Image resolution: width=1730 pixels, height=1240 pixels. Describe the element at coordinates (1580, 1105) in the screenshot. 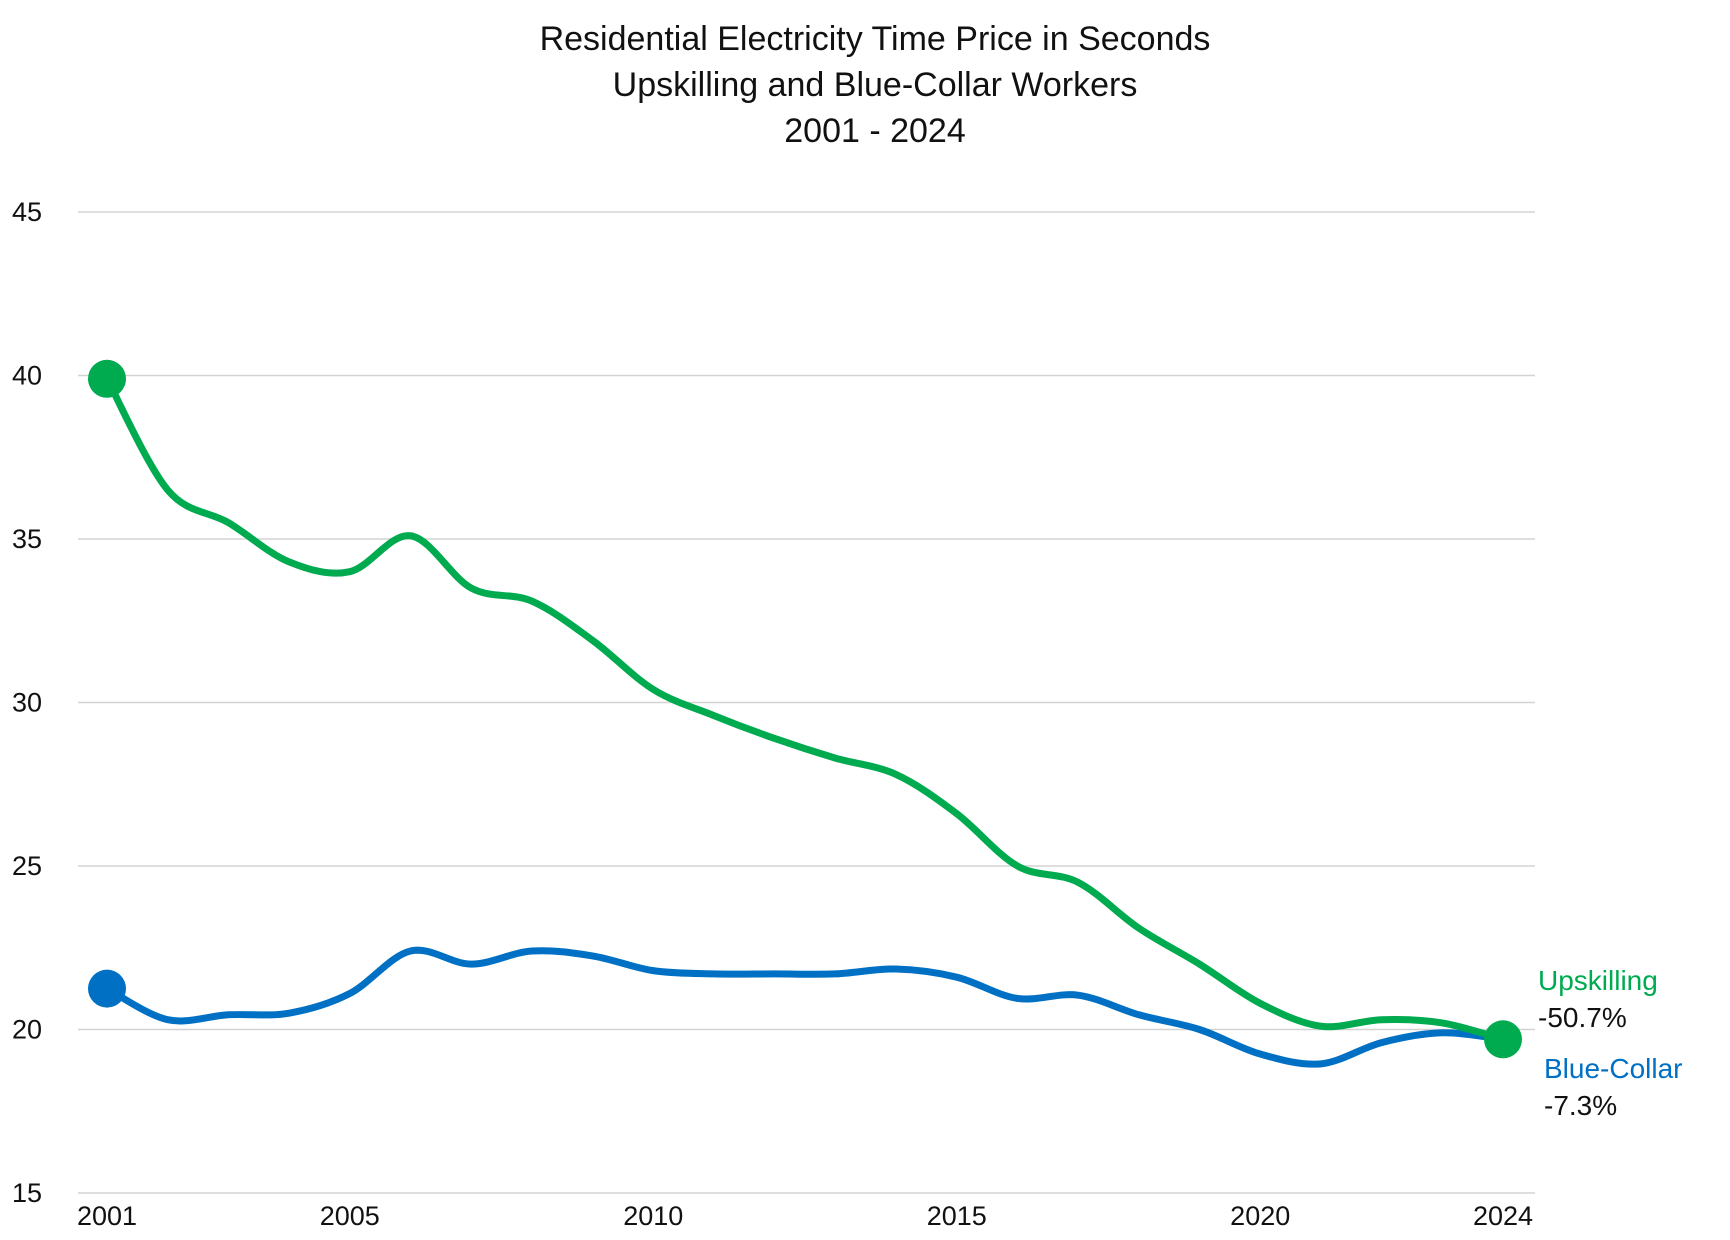

I see `series-change-blue-collar: -7.3%` at that location.